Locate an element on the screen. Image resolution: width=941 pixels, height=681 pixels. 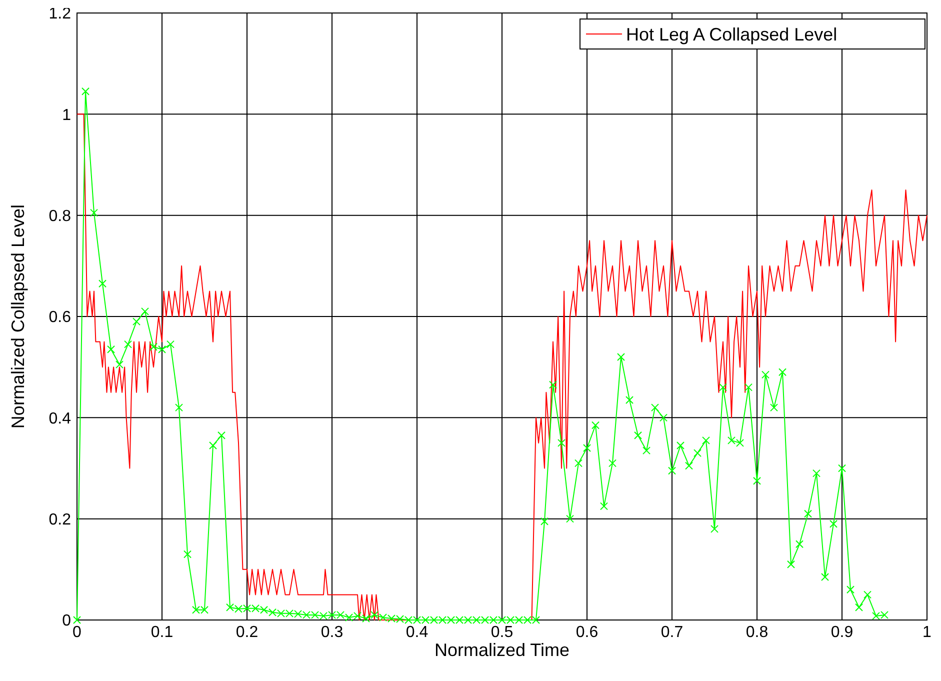
x-tick-label: 0.2 is located at coordinates (247, 632).